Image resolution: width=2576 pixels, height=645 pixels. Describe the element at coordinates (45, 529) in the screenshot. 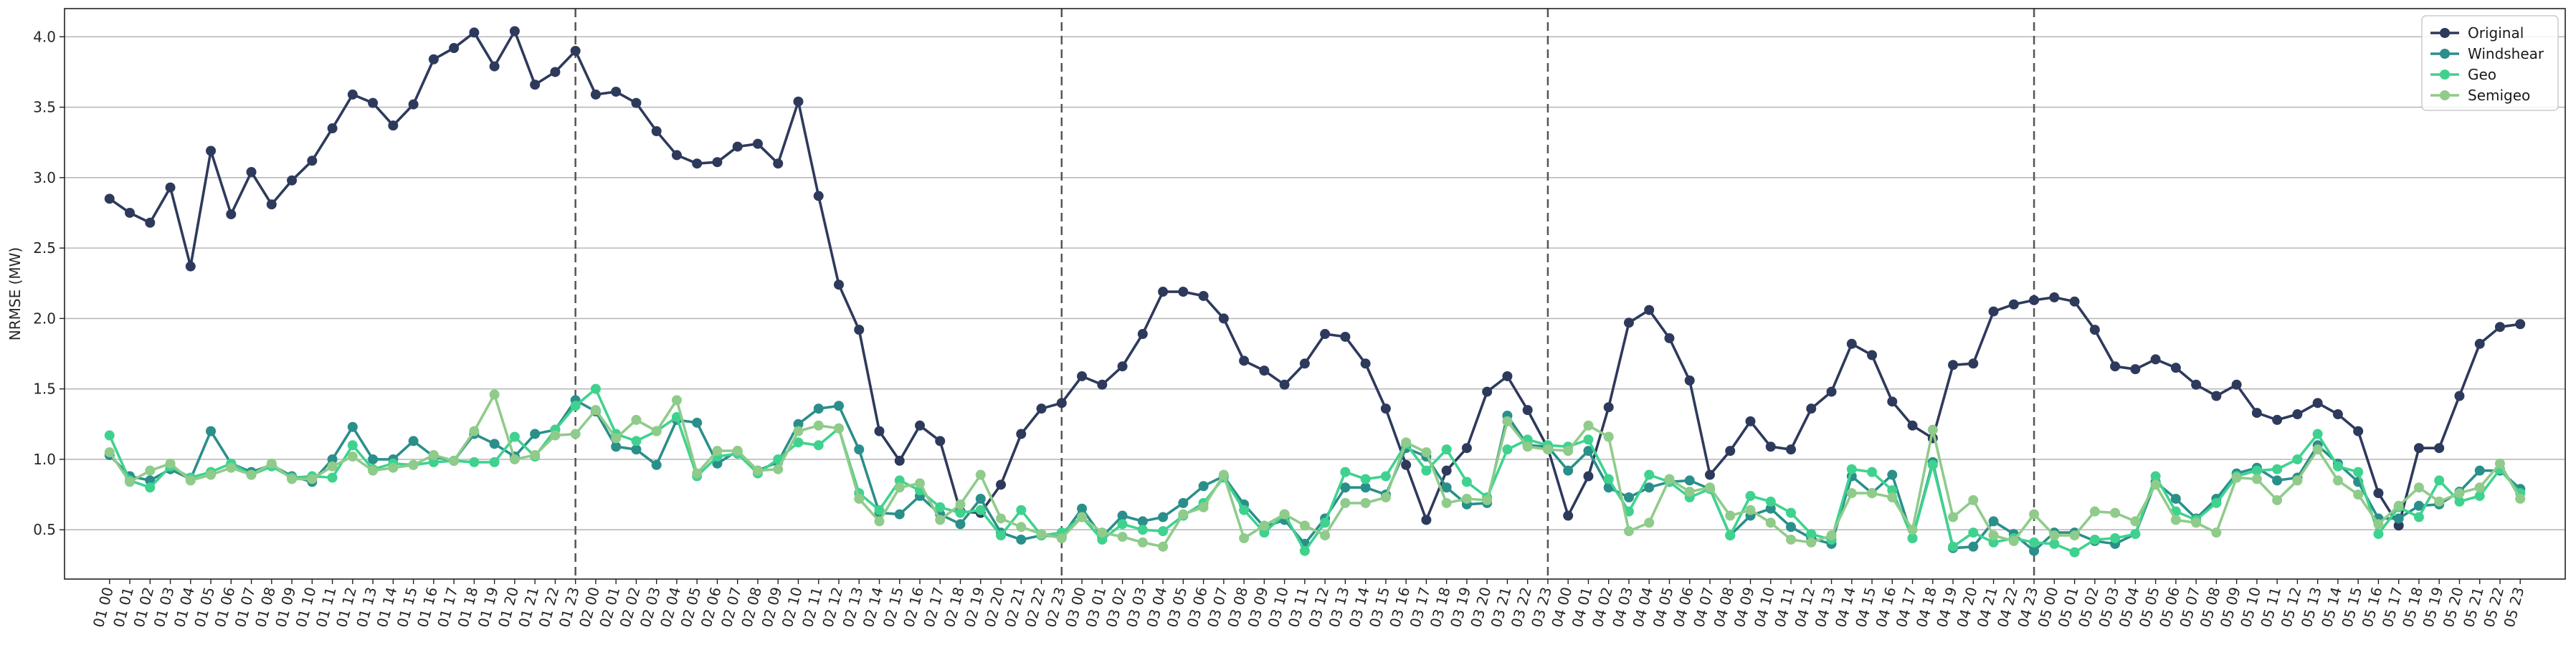

I see `y-tick-label: 0.5` at that location.